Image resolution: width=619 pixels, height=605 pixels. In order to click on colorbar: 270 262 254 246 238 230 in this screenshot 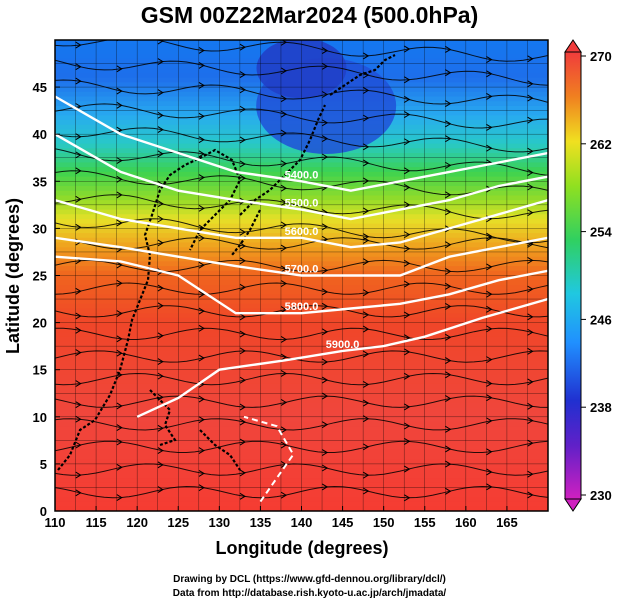, I will do `click(588, 275)`.